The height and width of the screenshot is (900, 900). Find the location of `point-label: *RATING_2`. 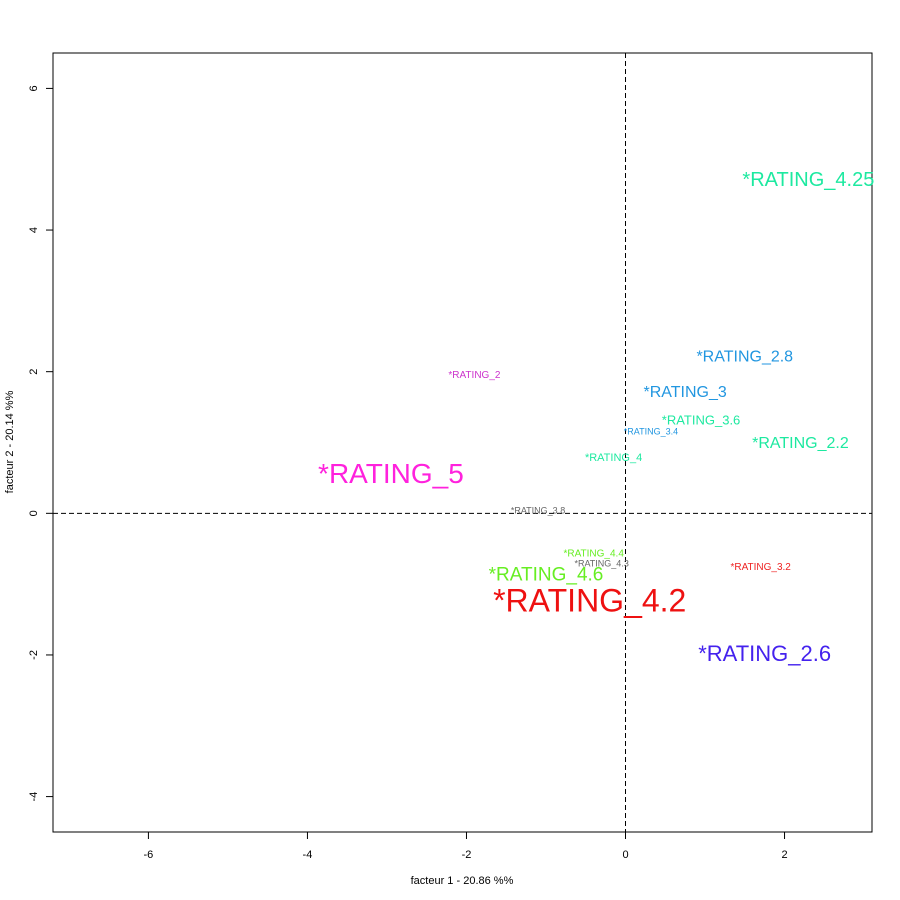

point-label: *RATING_2 is located at coordinates (474, 375).